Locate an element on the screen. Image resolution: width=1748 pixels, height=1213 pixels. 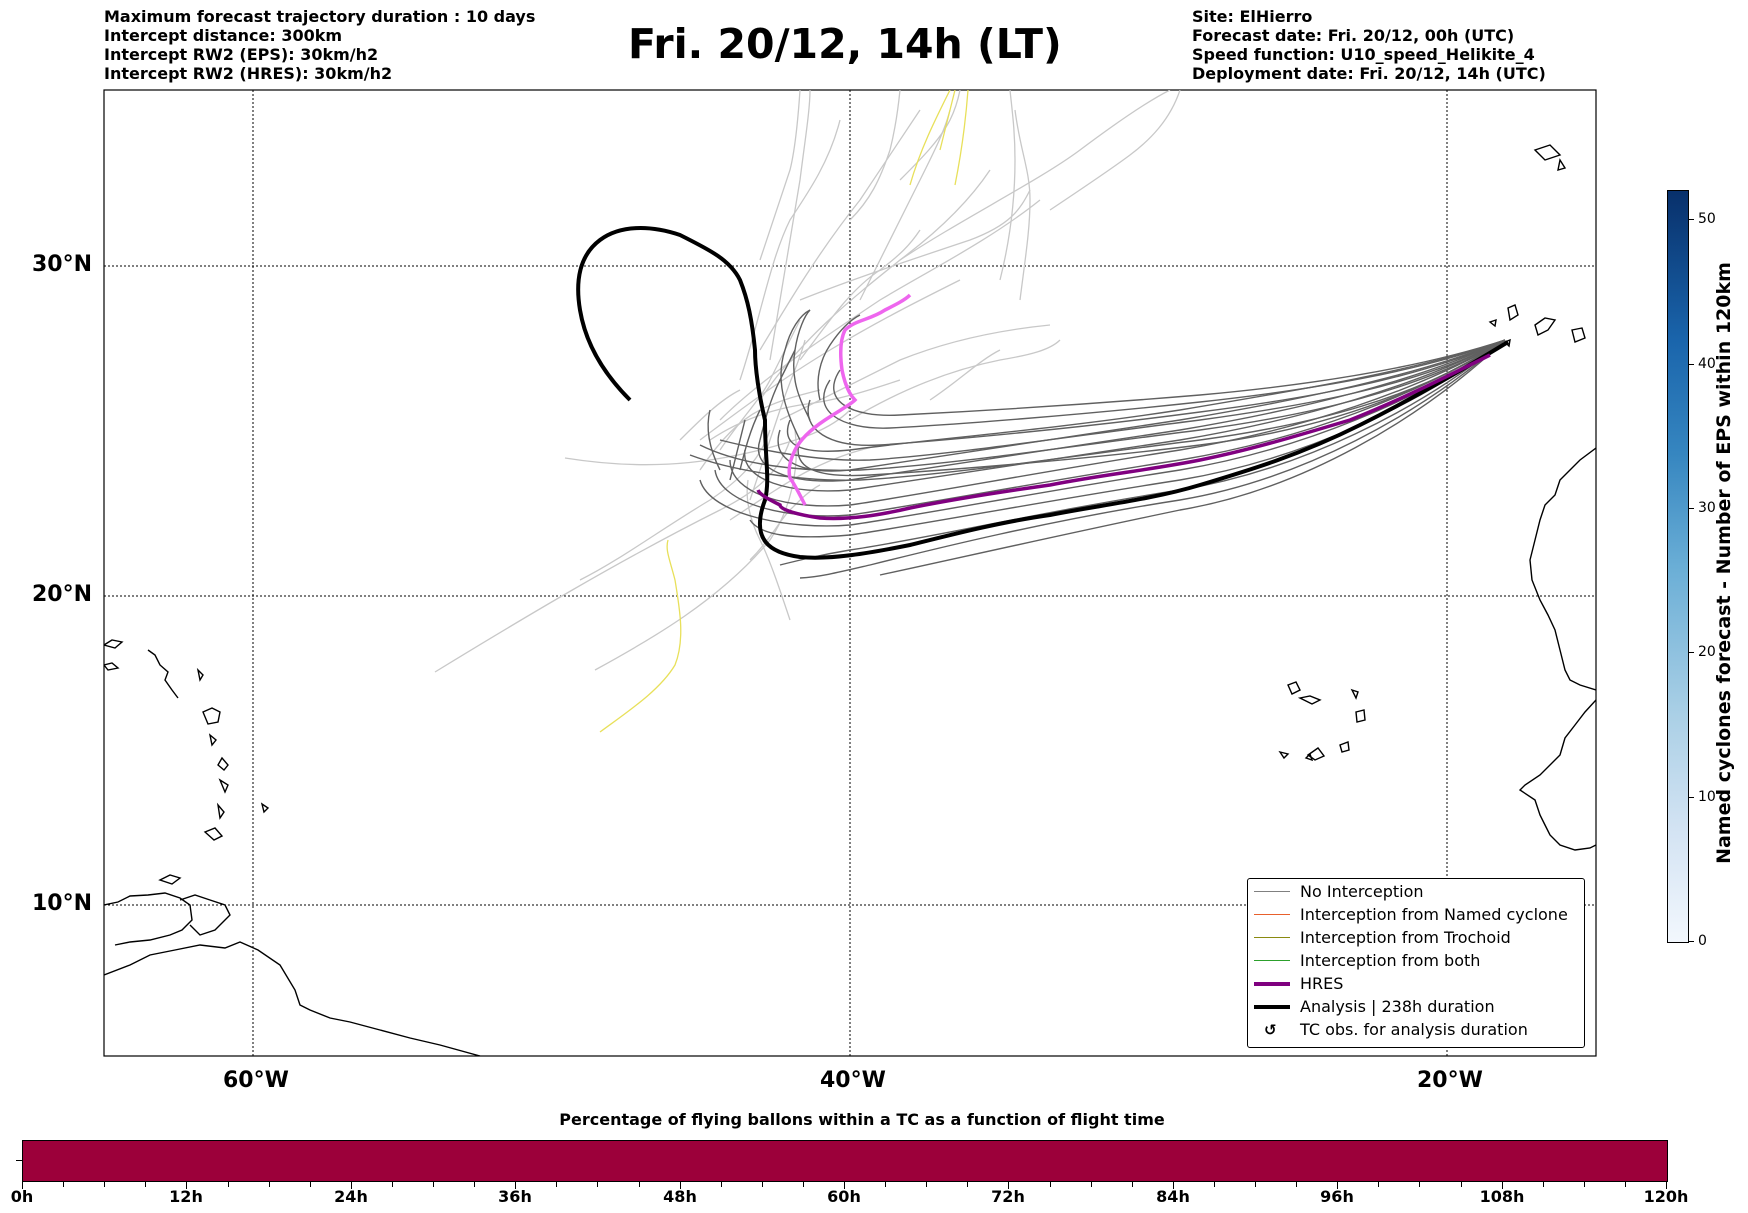
header-left-line: Intercept RW2 (EPS): 30km/h2 is located at coordinates (241, 54).